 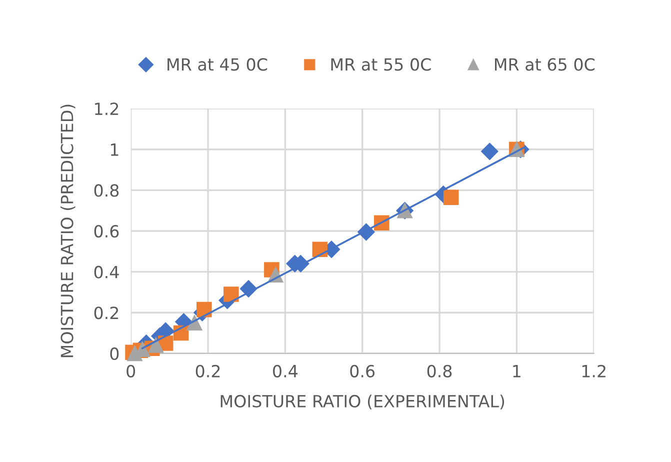 I want to click on y-tick-label: 1, so click(x=114, y=150).